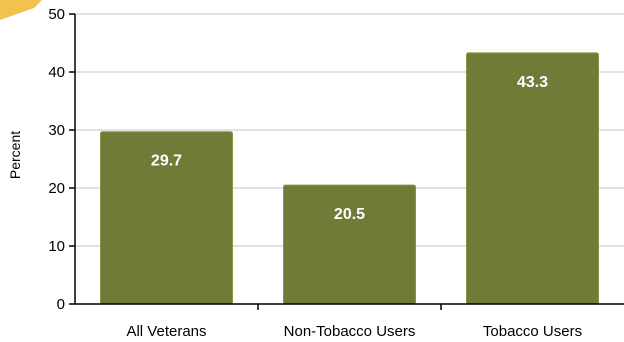 The height and width of the screenshot is (342, 624). Describe the element at coordinates (15, 155) in the screenshot. I see `y-axis-title: Percent` at that location.